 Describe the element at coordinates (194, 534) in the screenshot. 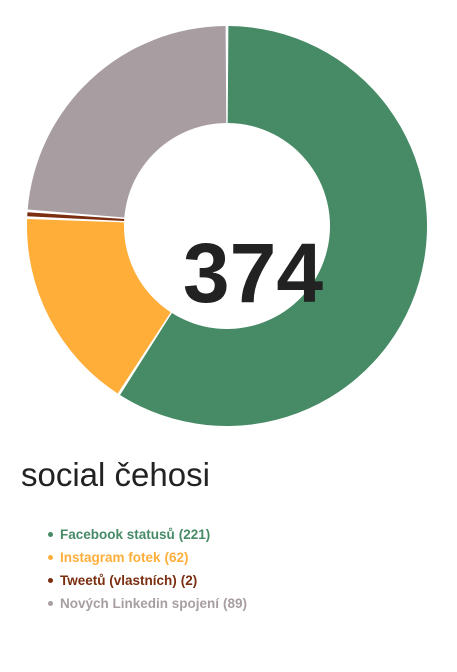

I see `legend-count: (221)` at that location.